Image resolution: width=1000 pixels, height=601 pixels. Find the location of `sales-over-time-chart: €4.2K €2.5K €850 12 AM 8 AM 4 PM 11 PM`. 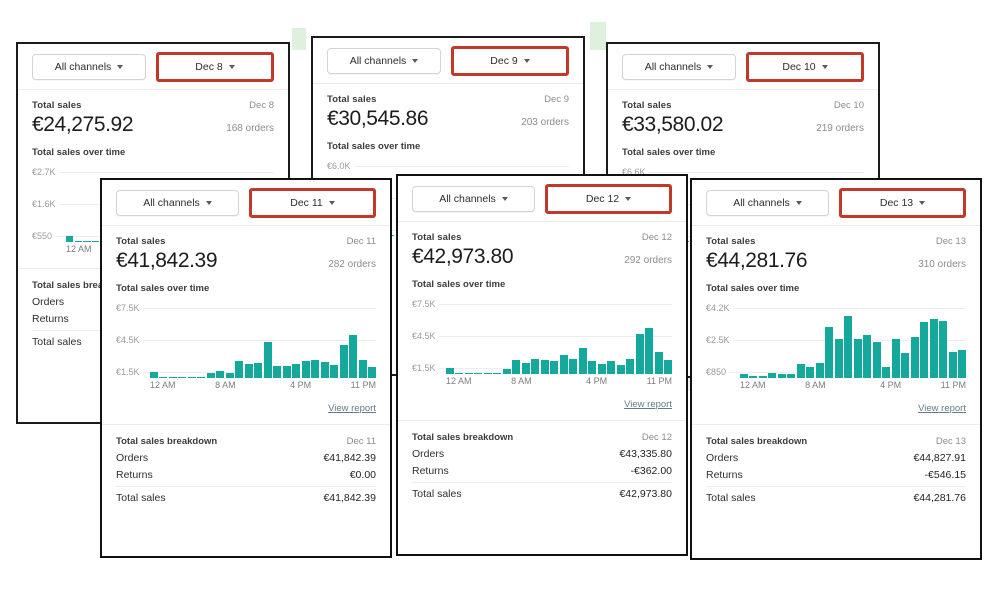

sales-over-time-chart: €4.2K €2.5K €850 12 AM 8 AM 4 PM 11 PM is located at coordinates (836, 348).